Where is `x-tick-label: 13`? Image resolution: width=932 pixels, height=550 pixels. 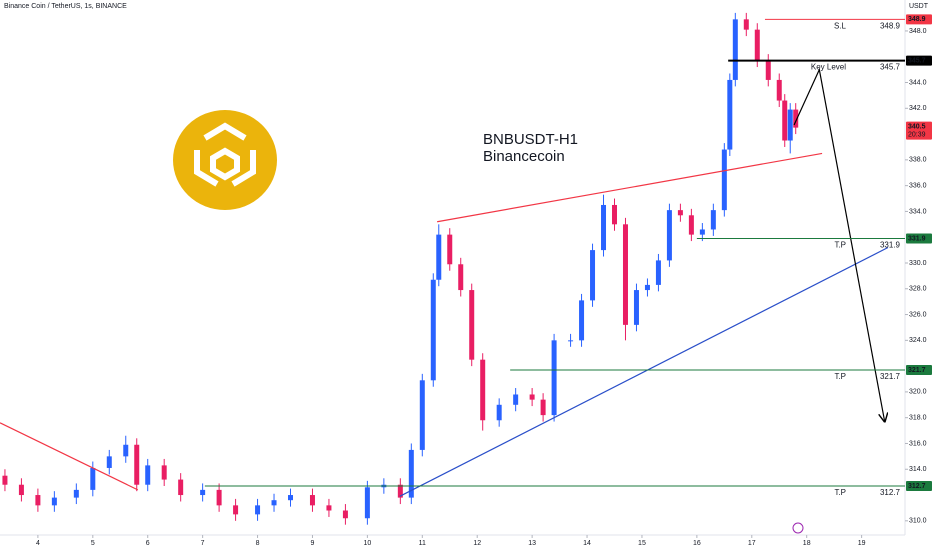 x-tick-label: 13 is located at coordinates (532, 543).